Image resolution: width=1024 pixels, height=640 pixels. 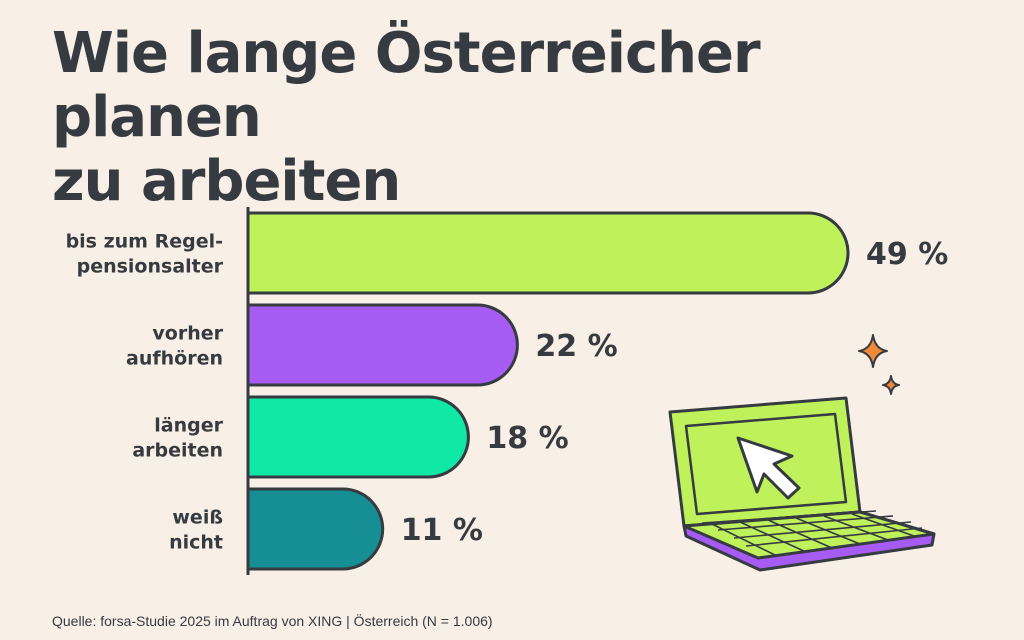 What do you see at coordinates (177, 438) in the screenshot?
I see `category-label-2: länger arbeiten` at bounding box center [177, 438].